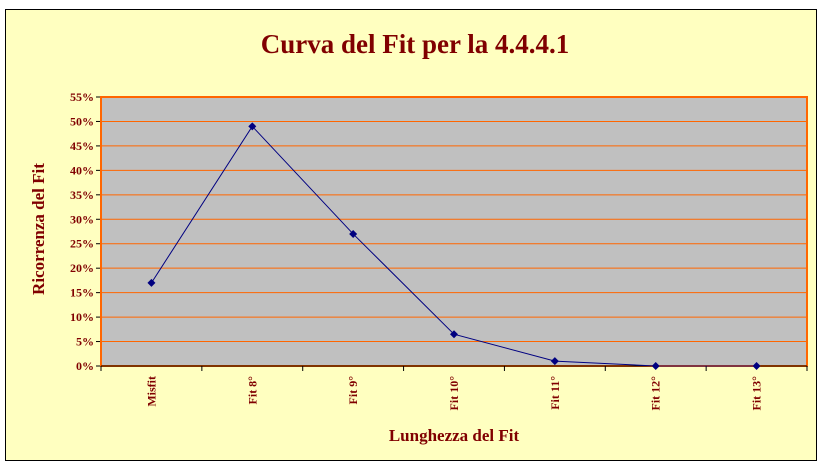 The width and height of the screenshot is (827, 470). I want to click on x-tick-label-0: Misfit, so click(151, 391).